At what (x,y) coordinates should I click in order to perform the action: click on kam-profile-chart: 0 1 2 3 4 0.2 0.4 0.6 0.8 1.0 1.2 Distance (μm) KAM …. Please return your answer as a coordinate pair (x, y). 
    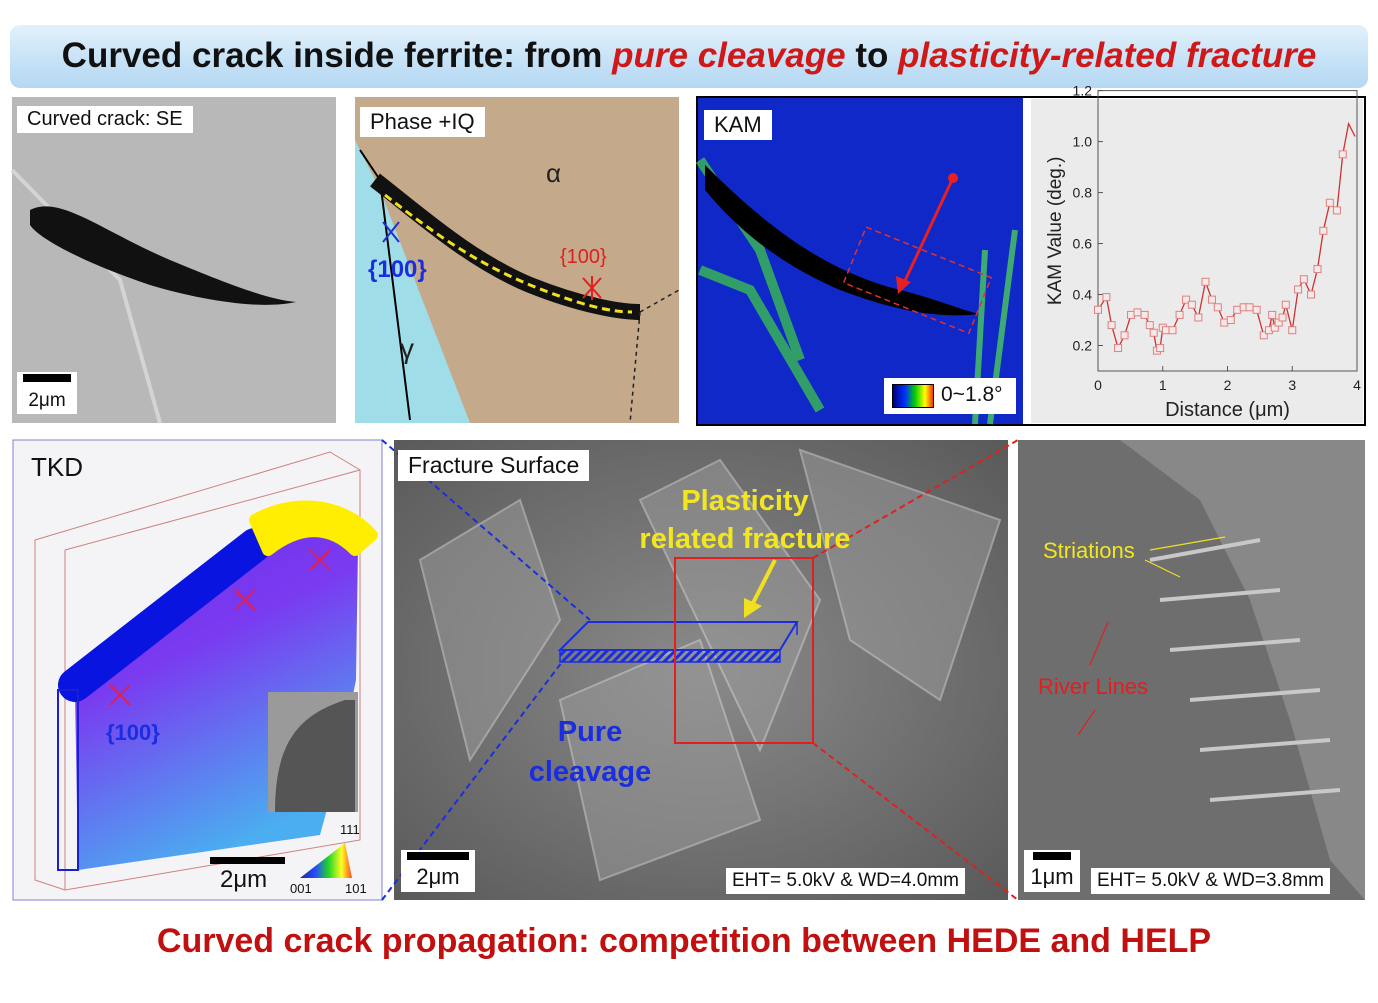
    Looking at the image, I should click on (1203, 252).